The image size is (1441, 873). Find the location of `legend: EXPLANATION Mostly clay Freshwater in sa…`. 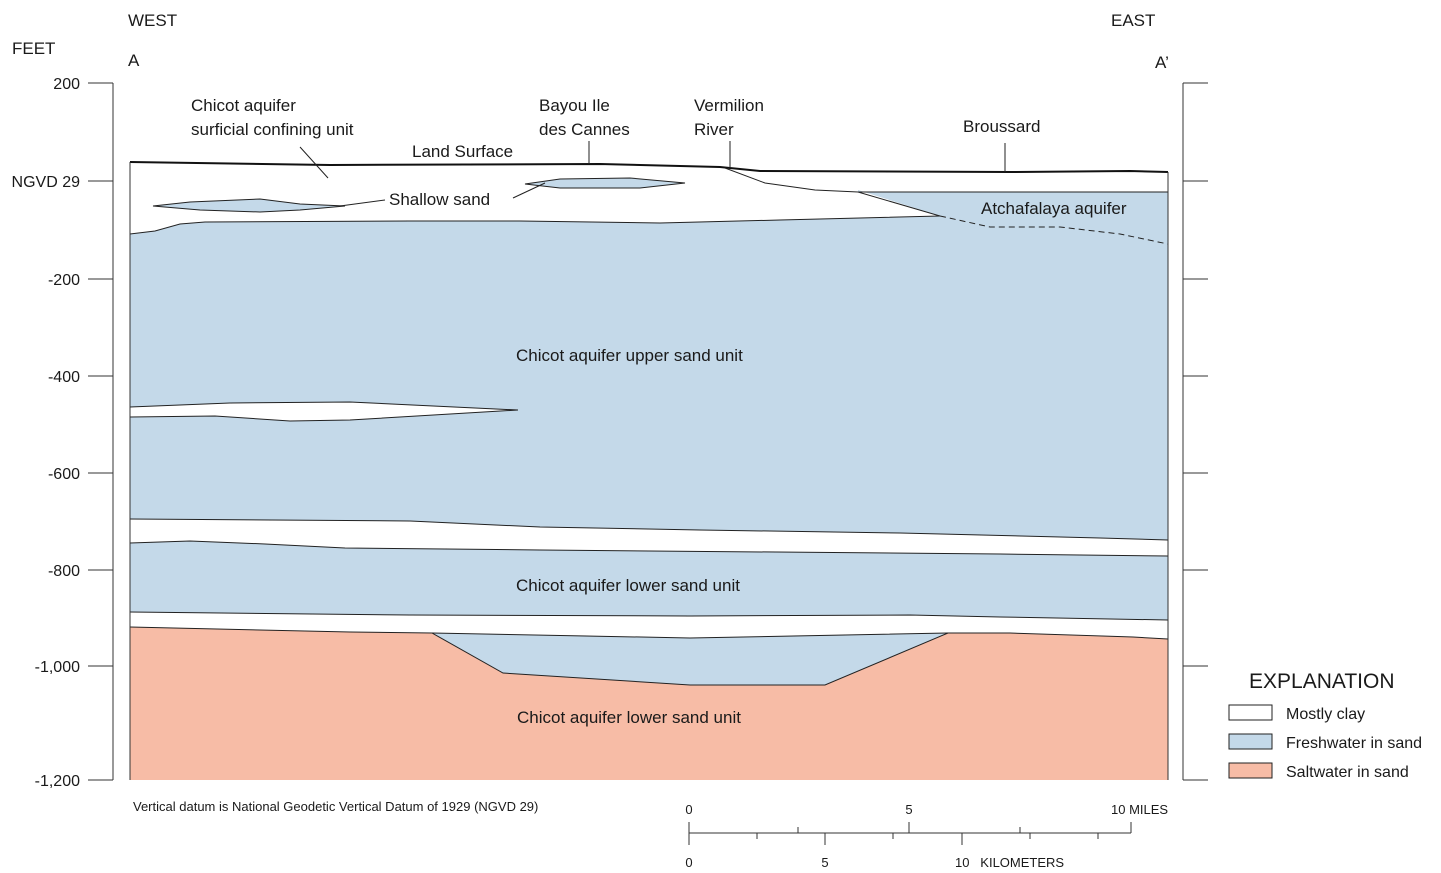

legend: EXPLANATION Mostly clay Freshwater in sa… is located at coordinates (1325, 725).